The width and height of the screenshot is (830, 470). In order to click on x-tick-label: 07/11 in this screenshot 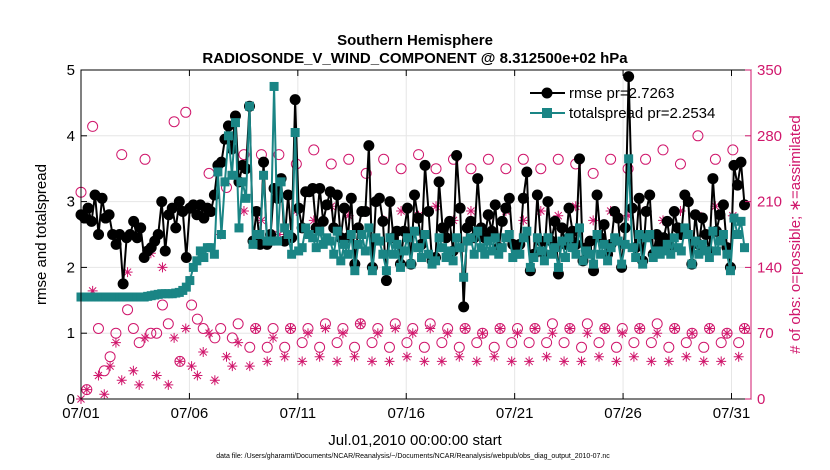, I will do `click(298, 413)`.